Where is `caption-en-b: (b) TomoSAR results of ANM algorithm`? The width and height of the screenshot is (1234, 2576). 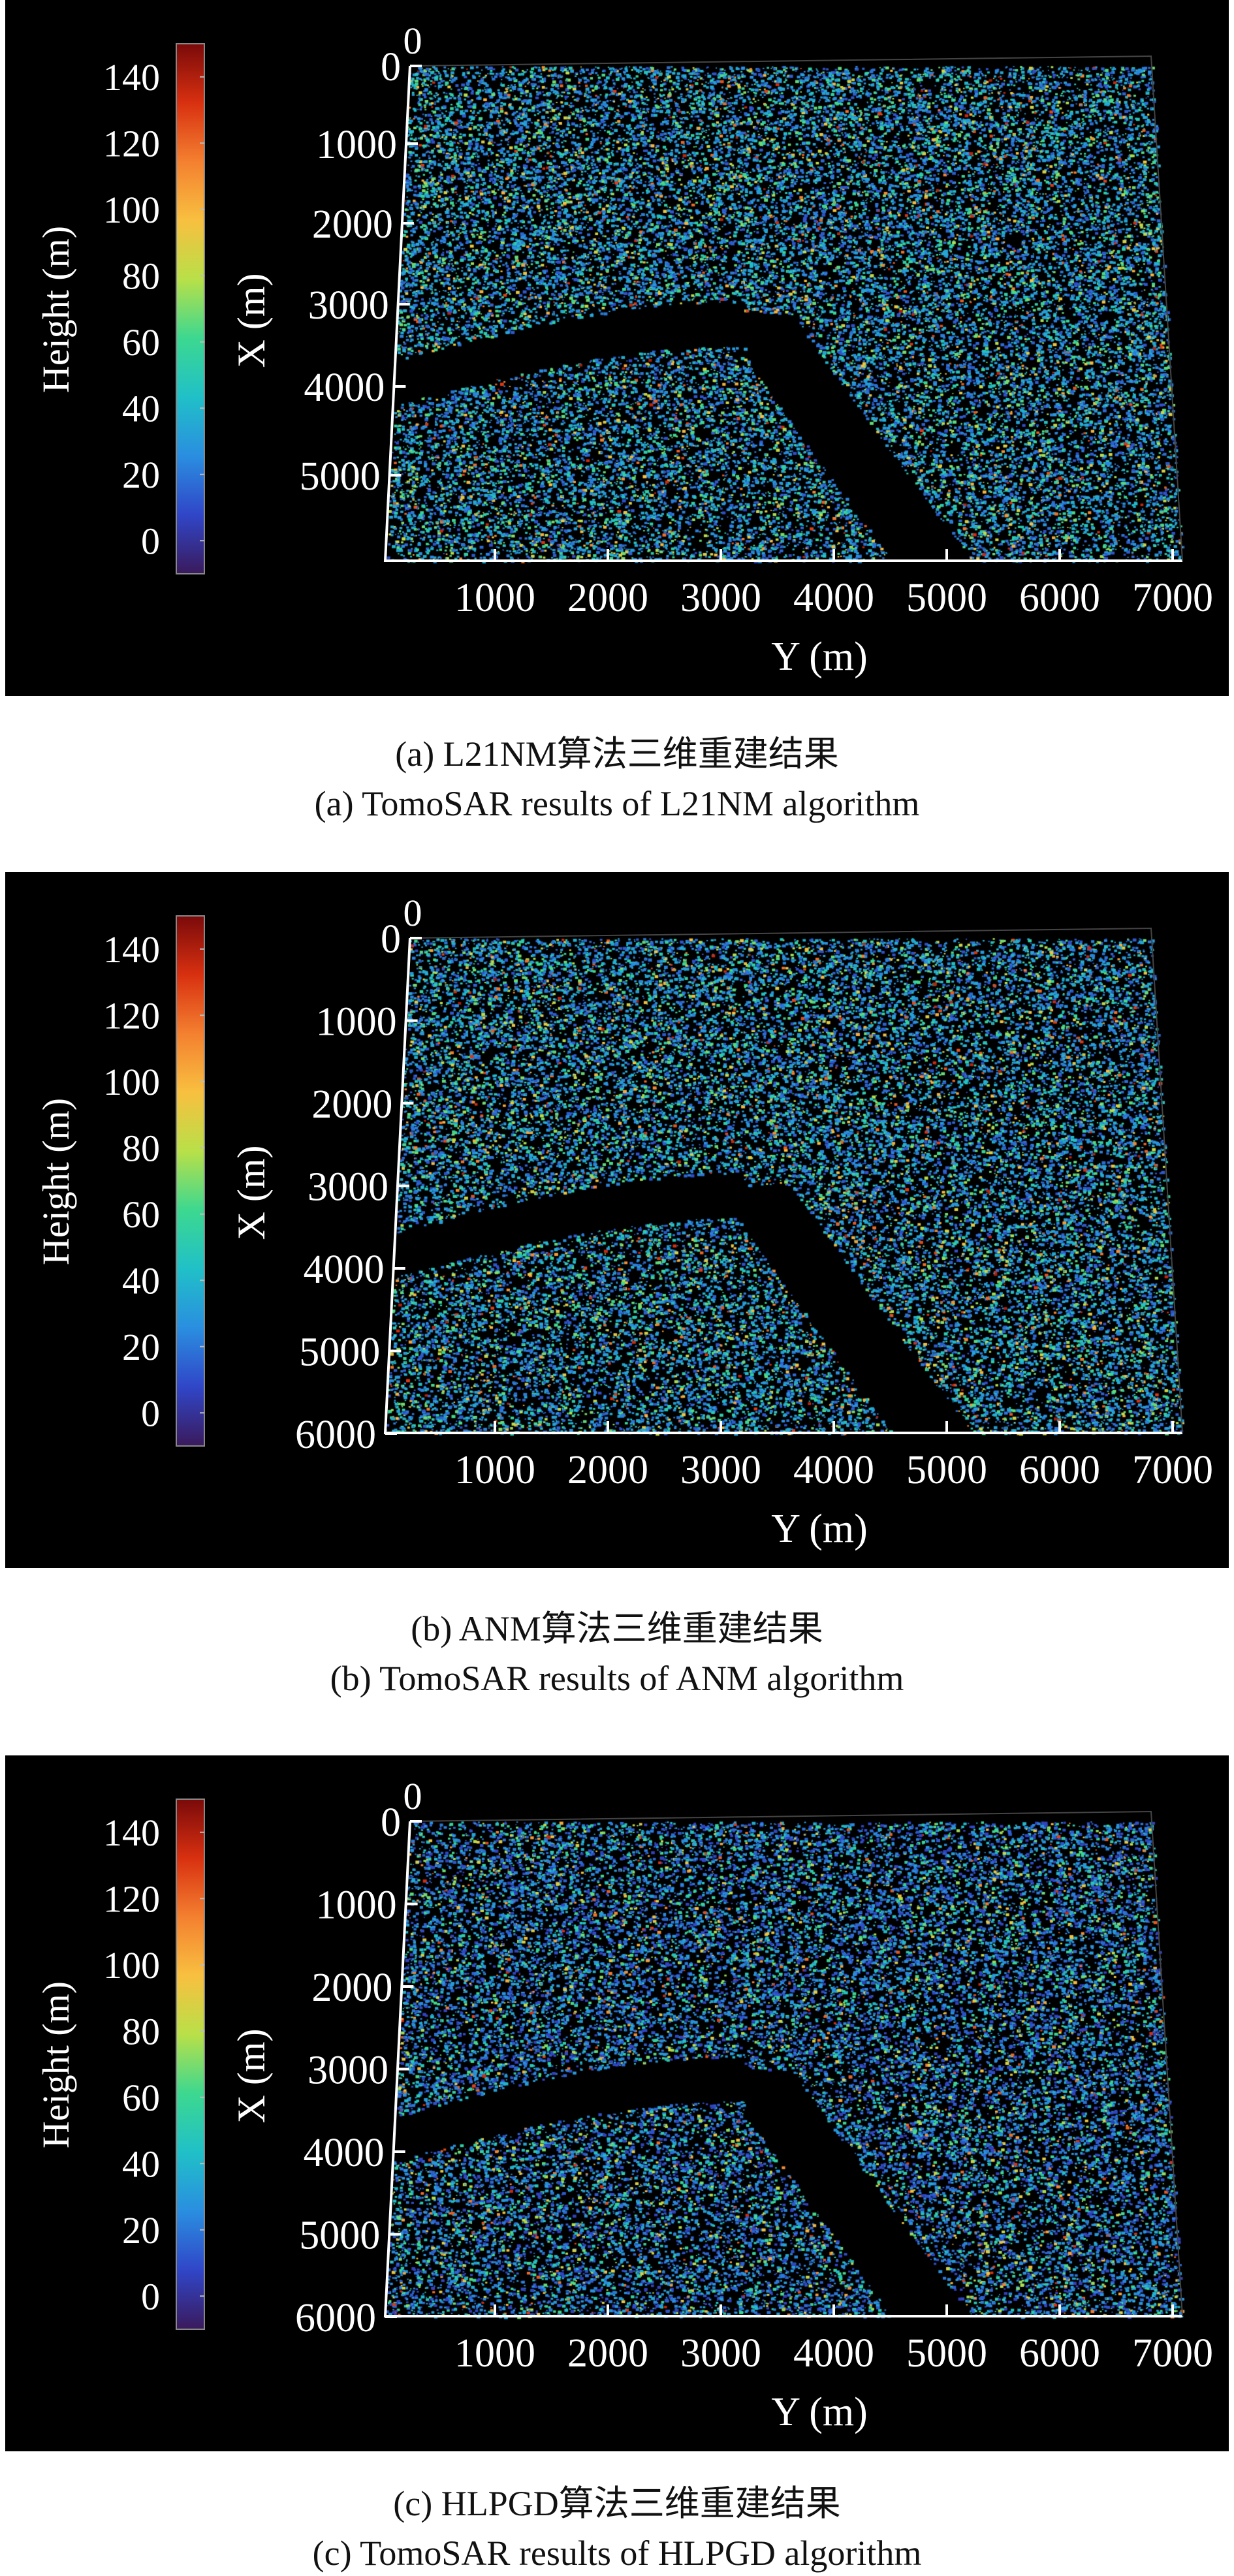 caption-en-b: (b) TomoSAR results of ANM algorithm is located at coordinates (617, 1678).